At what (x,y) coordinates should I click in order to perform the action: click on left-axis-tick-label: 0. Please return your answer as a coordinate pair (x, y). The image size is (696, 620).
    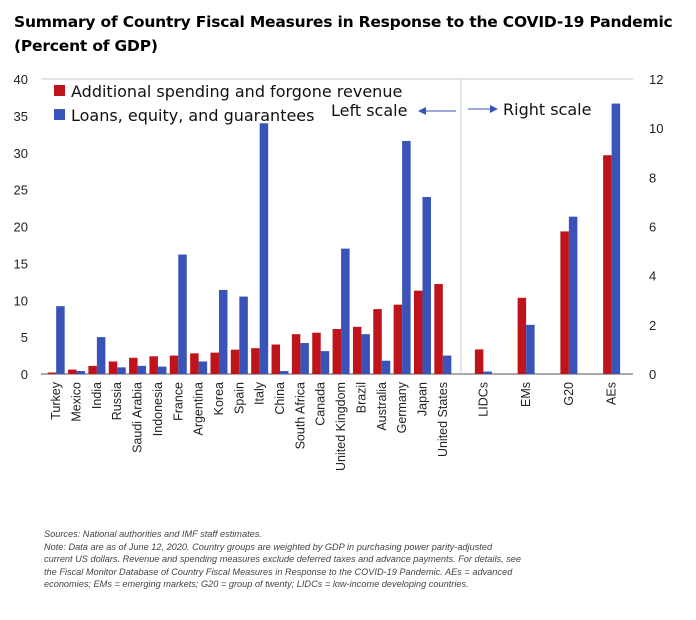
    Looking at the image, I should click on (24, 374).